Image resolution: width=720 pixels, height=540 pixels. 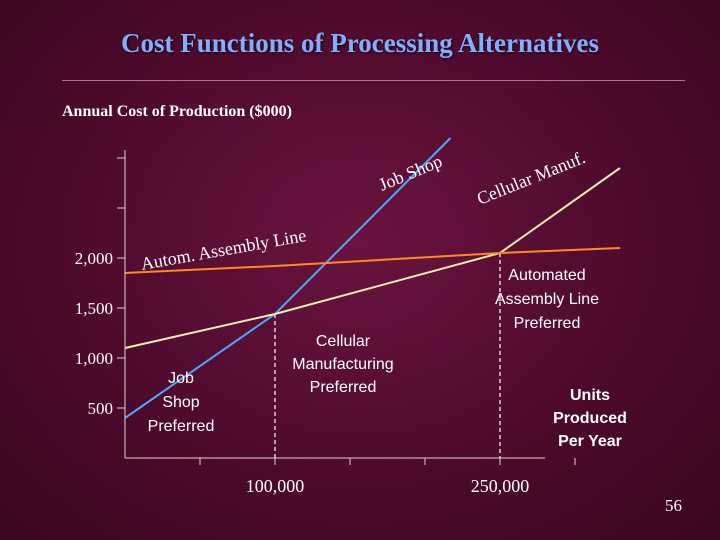 What do you see at coordinates (177, 111) in the screenshot?
I see `y-axis-label: Annual Cost of Production ($000)` at bounding box center [177, 111].